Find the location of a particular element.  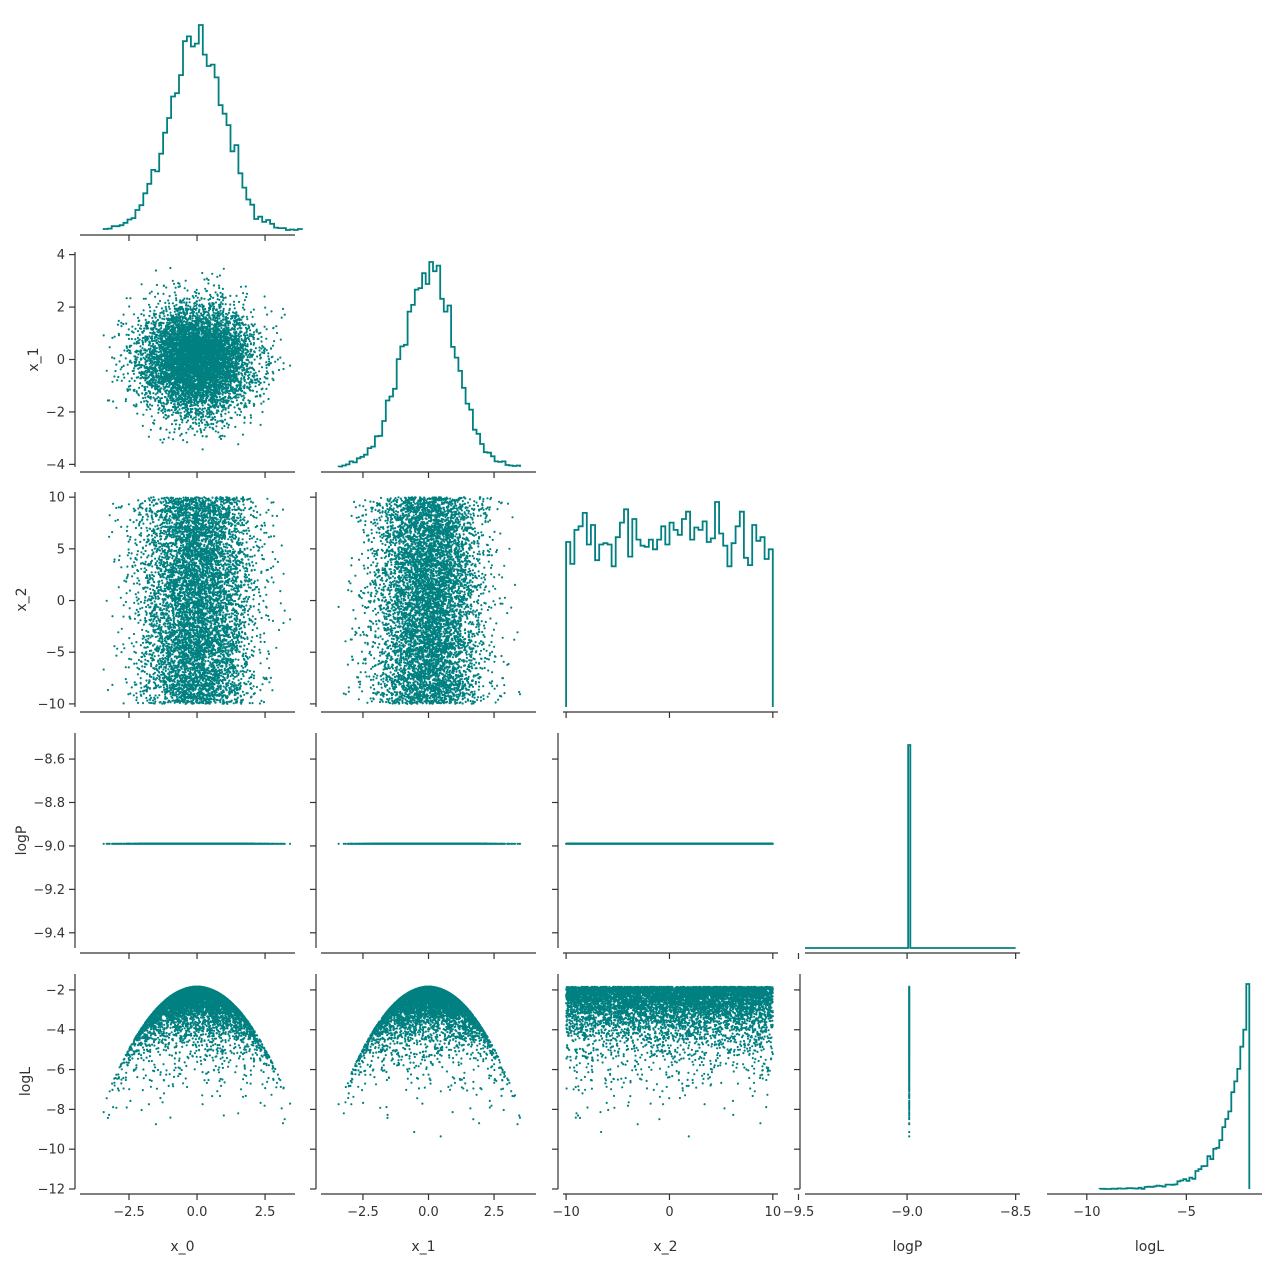

axes-logL-logP: −9.5 −9.0 −8.5 is located at coordinates (907, 1097).